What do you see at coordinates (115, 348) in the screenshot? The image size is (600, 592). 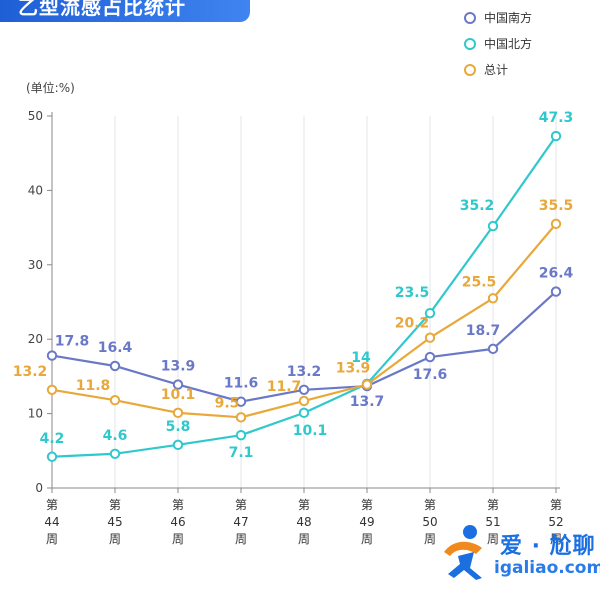 I see `data-label-0-1: 16.4` at bounding box center [115, 348].